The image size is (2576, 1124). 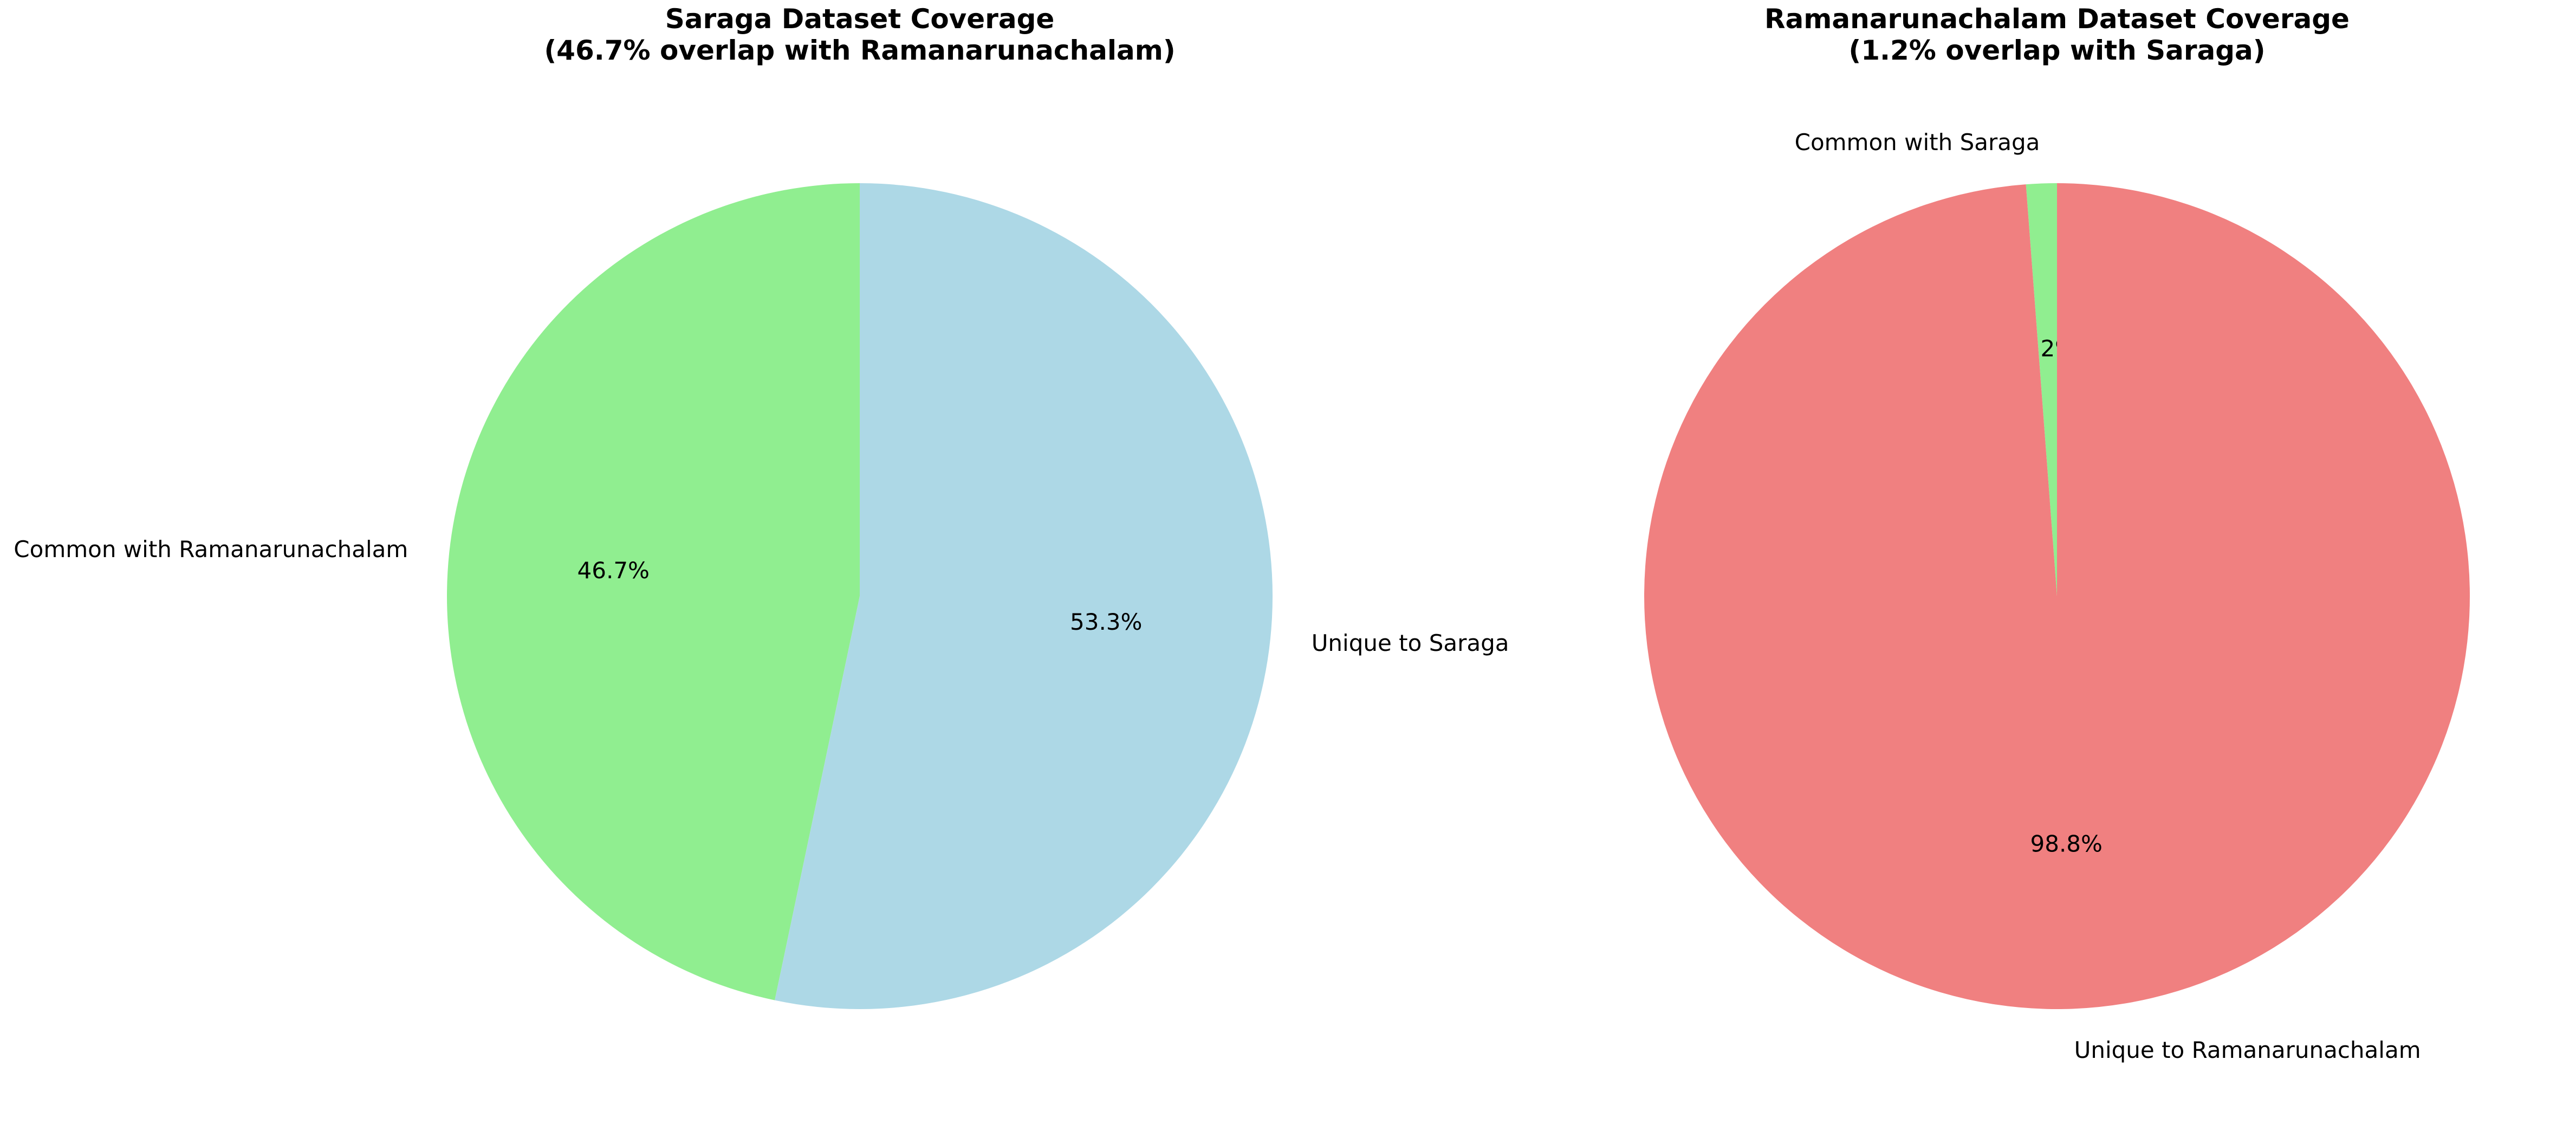 I want to click on slice-label: Unique to Saraga, so click(x=1411, y=643).